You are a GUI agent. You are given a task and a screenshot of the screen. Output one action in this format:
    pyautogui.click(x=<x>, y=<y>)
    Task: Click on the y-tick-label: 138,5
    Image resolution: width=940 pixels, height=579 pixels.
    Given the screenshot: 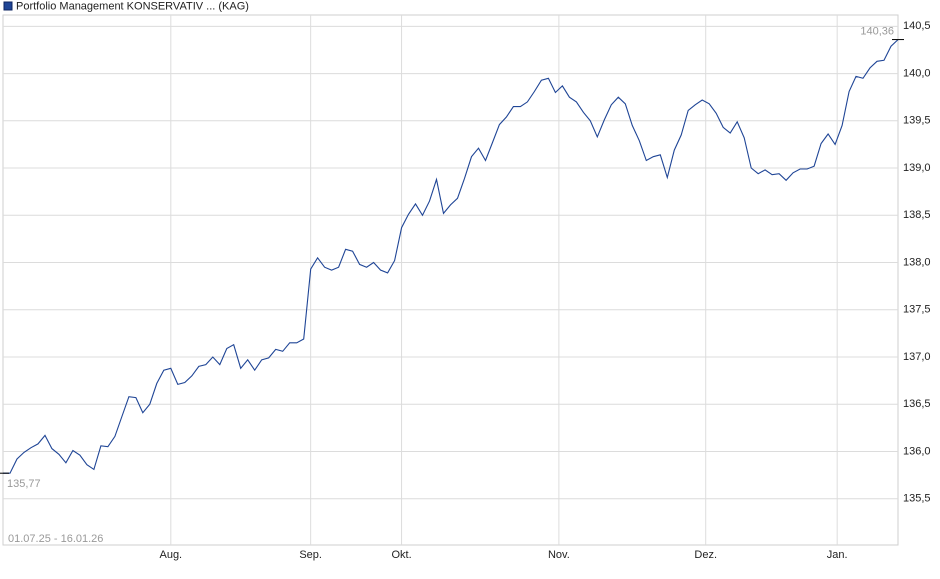 What is the action you would take?
    pyautogui.click(x=917, y=215)
    